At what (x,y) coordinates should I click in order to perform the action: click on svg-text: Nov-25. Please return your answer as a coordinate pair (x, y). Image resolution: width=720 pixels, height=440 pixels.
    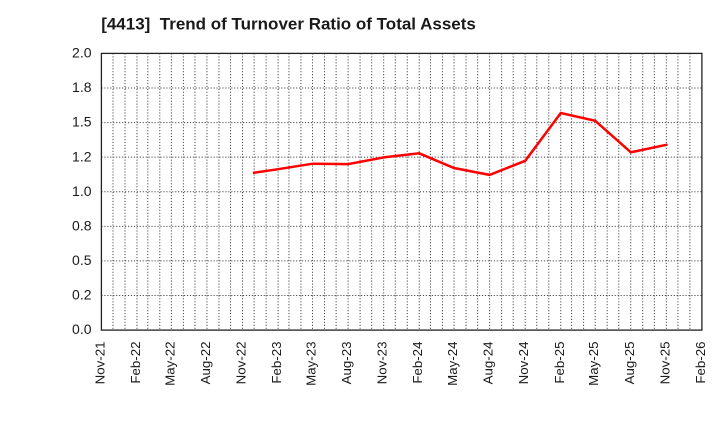
    Looking at the image, I should click on (664, 363).